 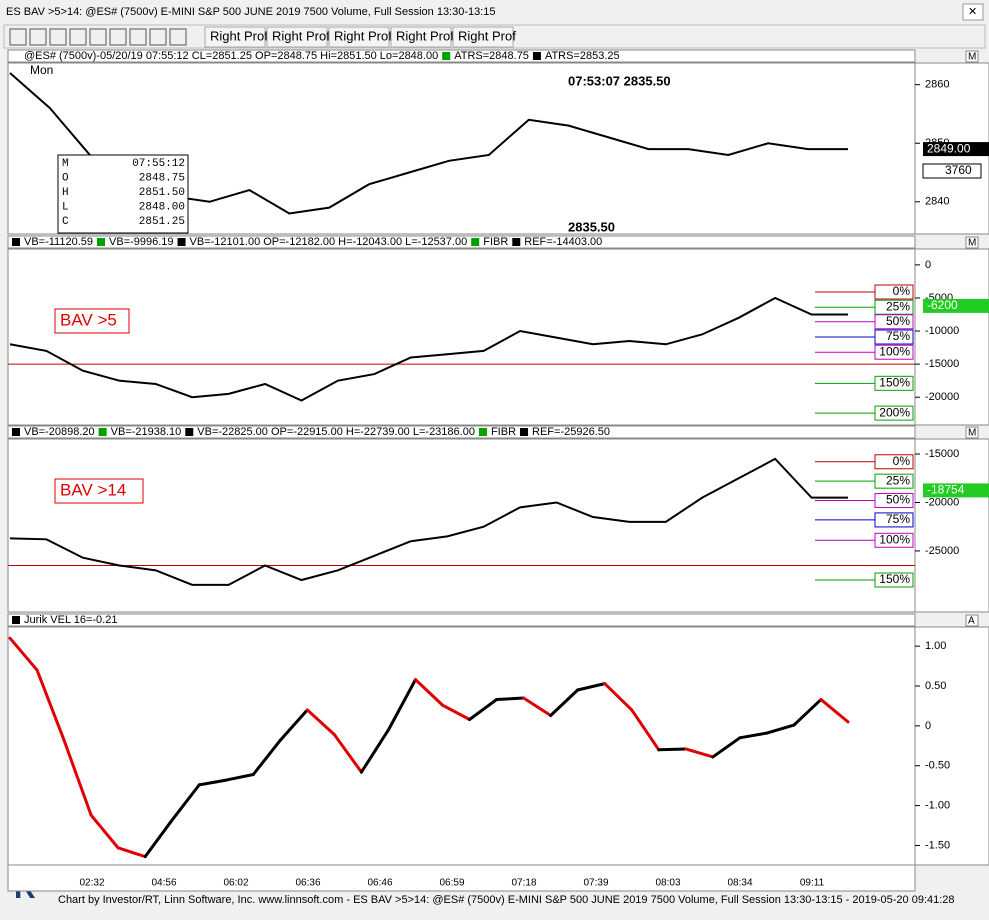 I want to click on x-tick-label: 06:36, so click(x=307, y=883).